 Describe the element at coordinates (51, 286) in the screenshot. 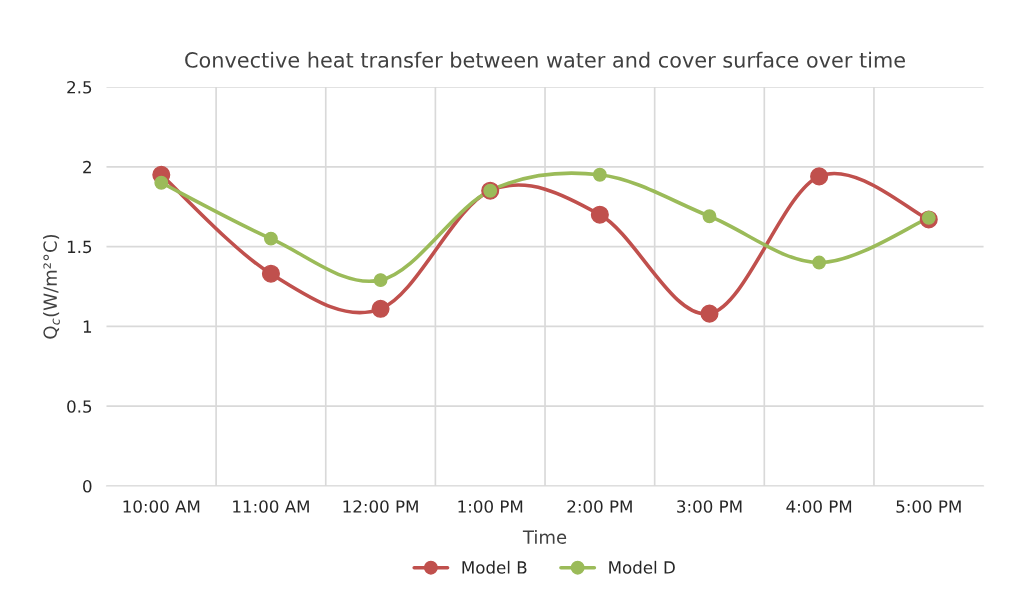

I see `y-axis-title: Q$_{c}$(W/m²°C)` at that location.